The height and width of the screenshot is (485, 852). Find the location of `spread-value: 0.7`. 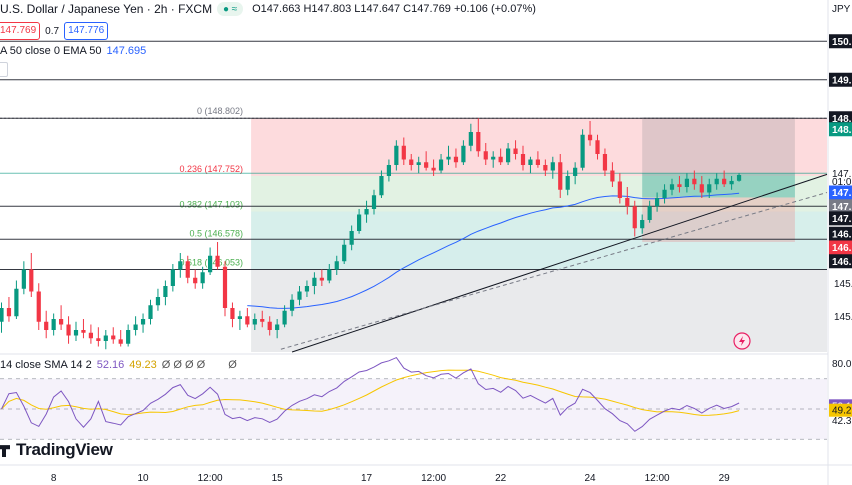

spread-value: 0.7 is located at coordinates (52, 31).